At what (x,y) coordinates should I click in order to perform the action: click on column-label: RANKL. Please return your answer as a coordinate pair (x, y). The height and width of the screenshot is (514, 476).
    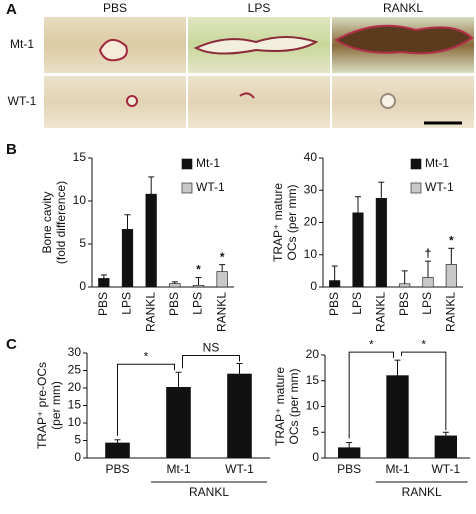
    Looking at the image, I should click on (403, 8).